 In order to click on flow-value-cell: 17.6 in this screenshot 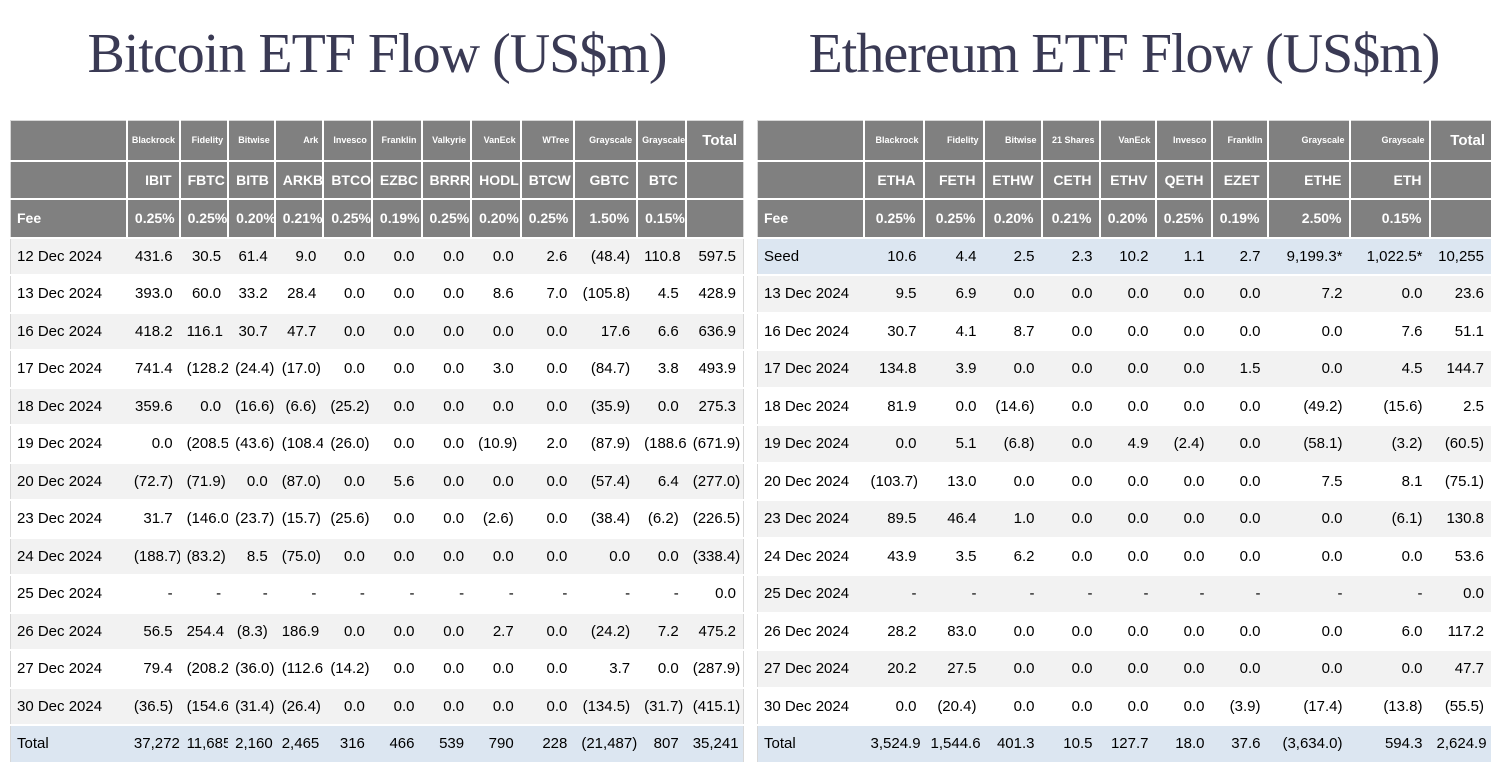, I will do `click(605, 332)`.